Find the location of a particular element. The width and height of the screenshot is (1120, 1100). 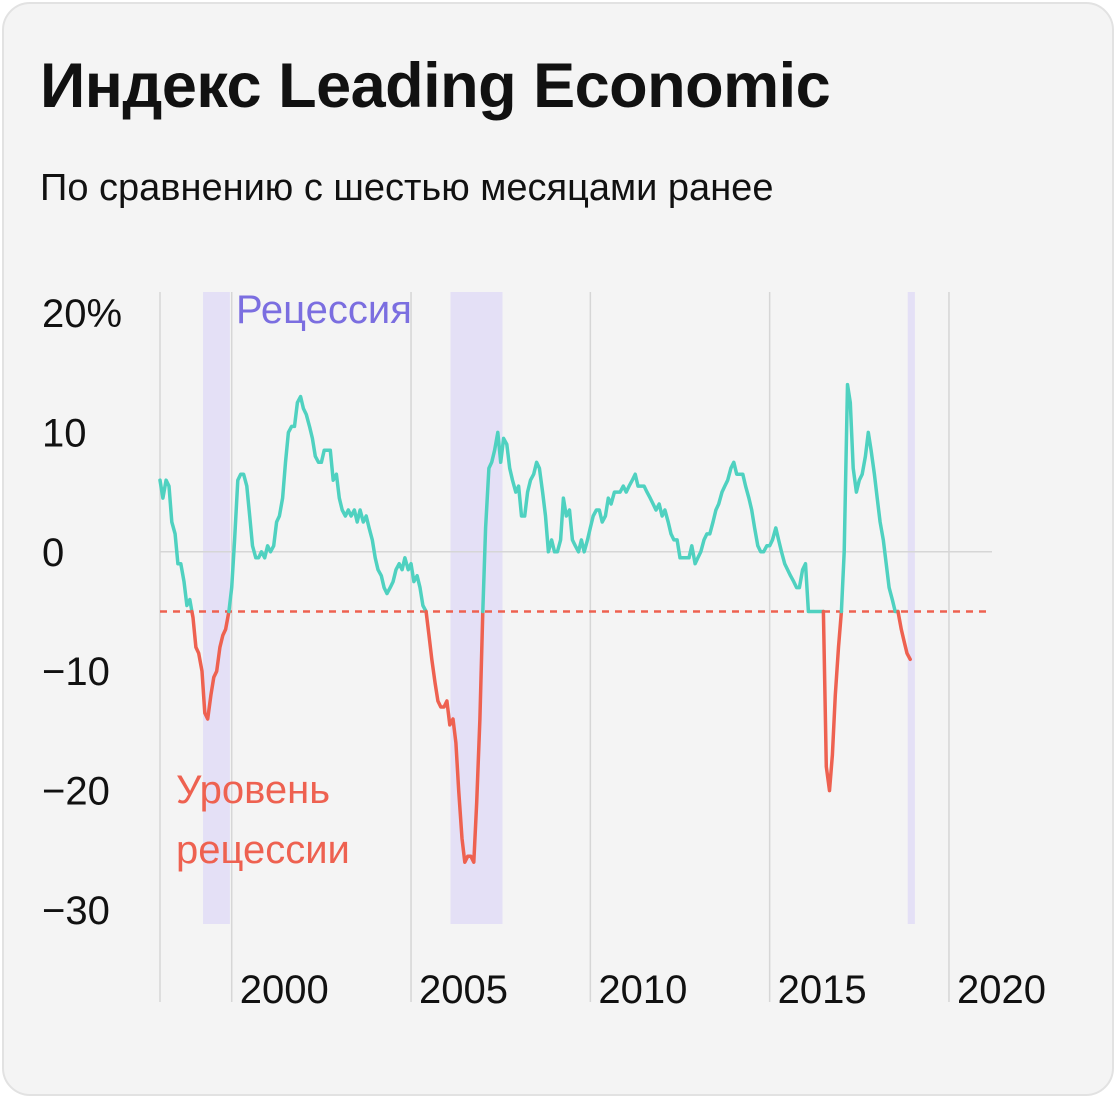

x-tick-label: 2015 is located at coordinates (822, 990).